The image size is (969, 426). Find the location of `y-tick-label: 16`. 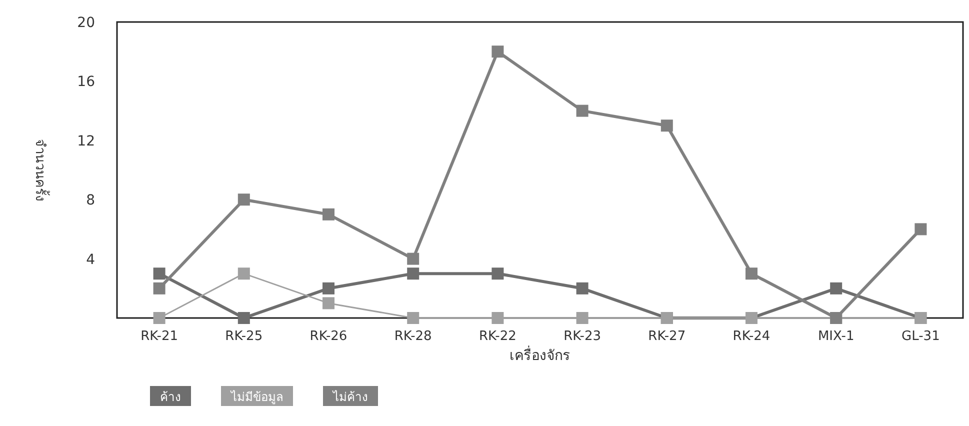

y-tick-label: 16 is located at coordinates (86, 82).